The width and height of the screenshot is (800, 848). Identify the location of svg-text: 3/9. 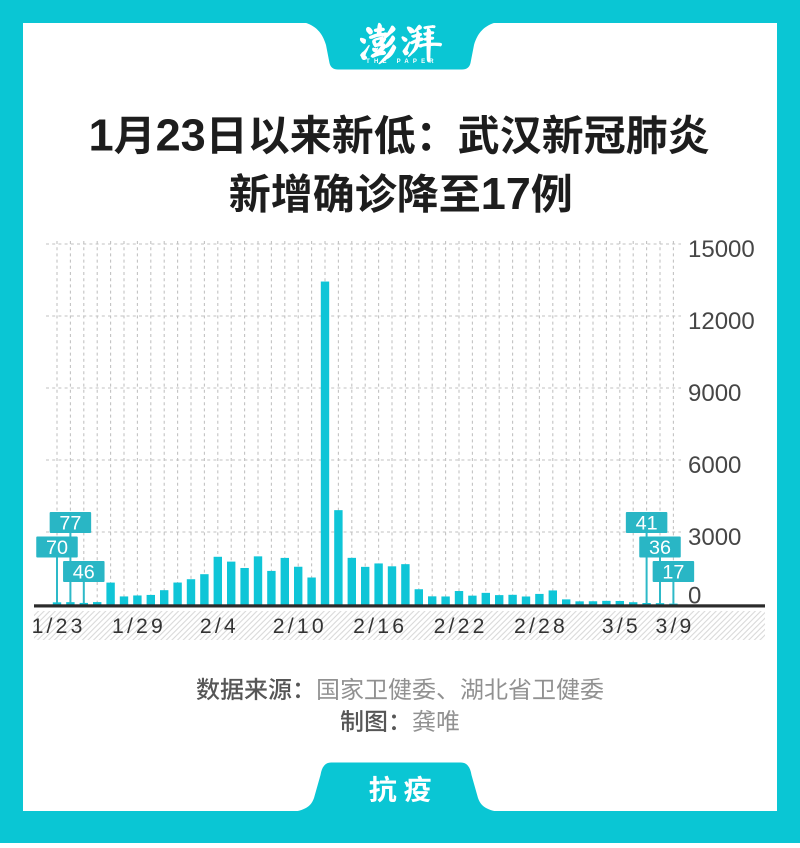
(674, 626).